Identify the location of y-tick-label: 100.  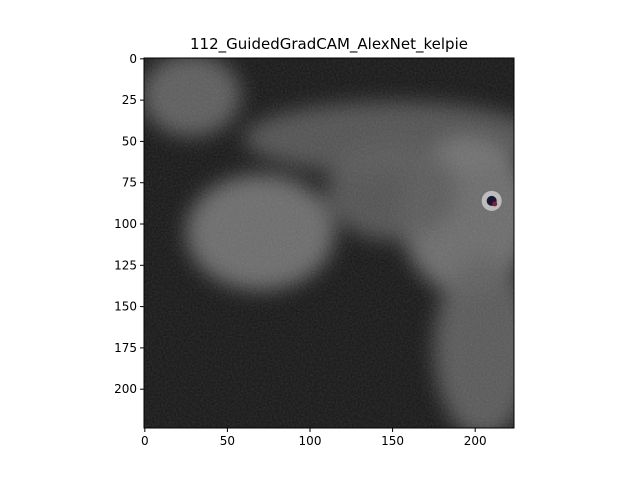
(125, 224).